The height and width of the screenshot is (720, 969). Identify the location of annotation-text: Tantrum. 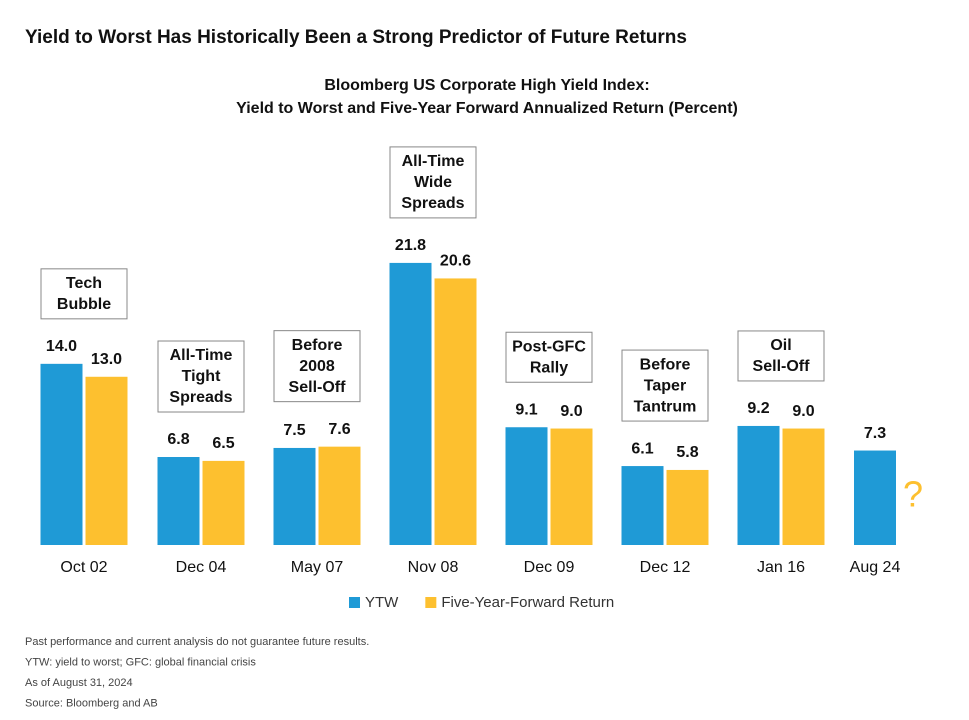
(665, 406).